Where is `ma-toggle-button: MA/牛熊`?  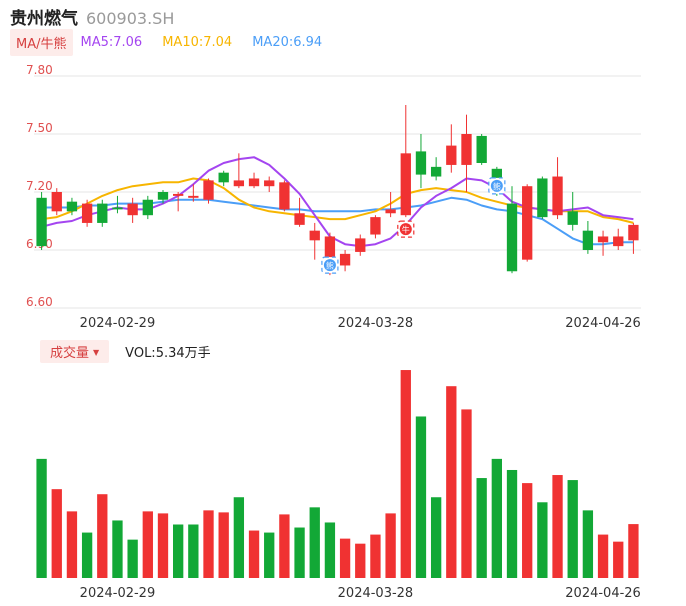
ma-toggle-button: MA/牛熊 is located at coordinates (41, 42).